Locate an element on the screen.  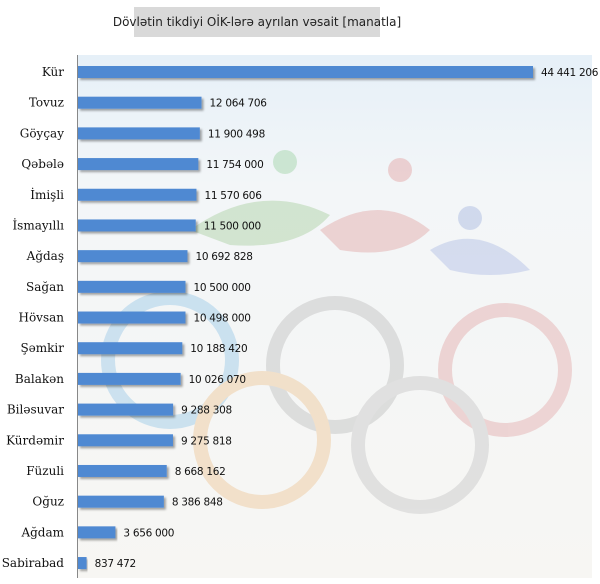
data-label: 8 386 848 is located at coordinates (197, 503).